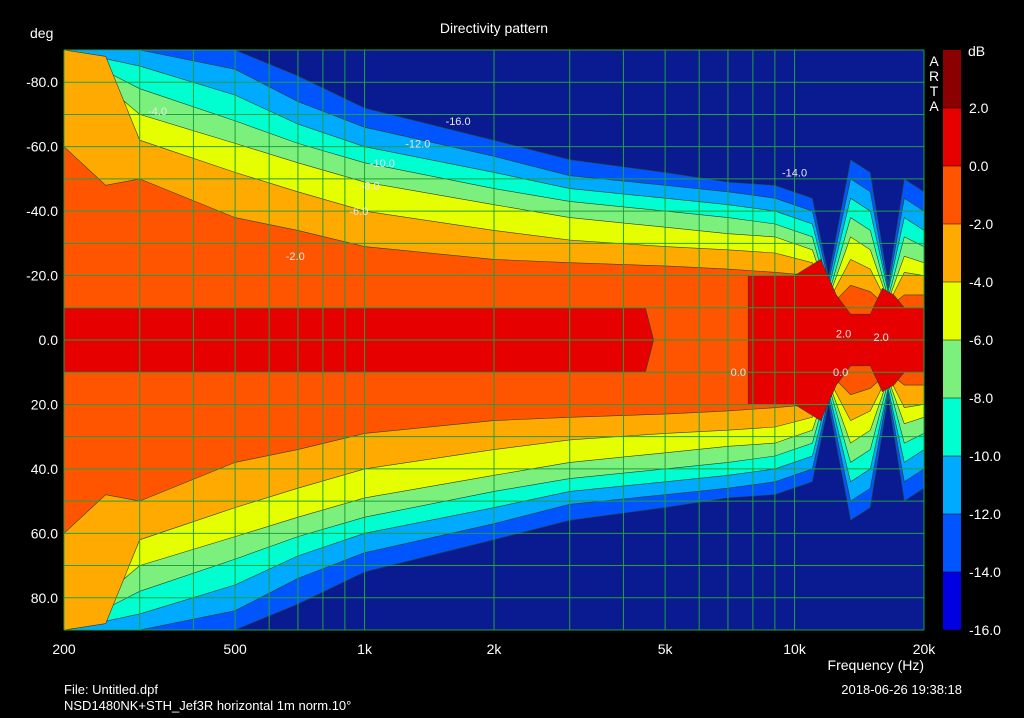 The image size is (1024, 718). Describe the element at coordinates (417, 144) in the screenshot. I see `contour-label: -12.0` at that location.